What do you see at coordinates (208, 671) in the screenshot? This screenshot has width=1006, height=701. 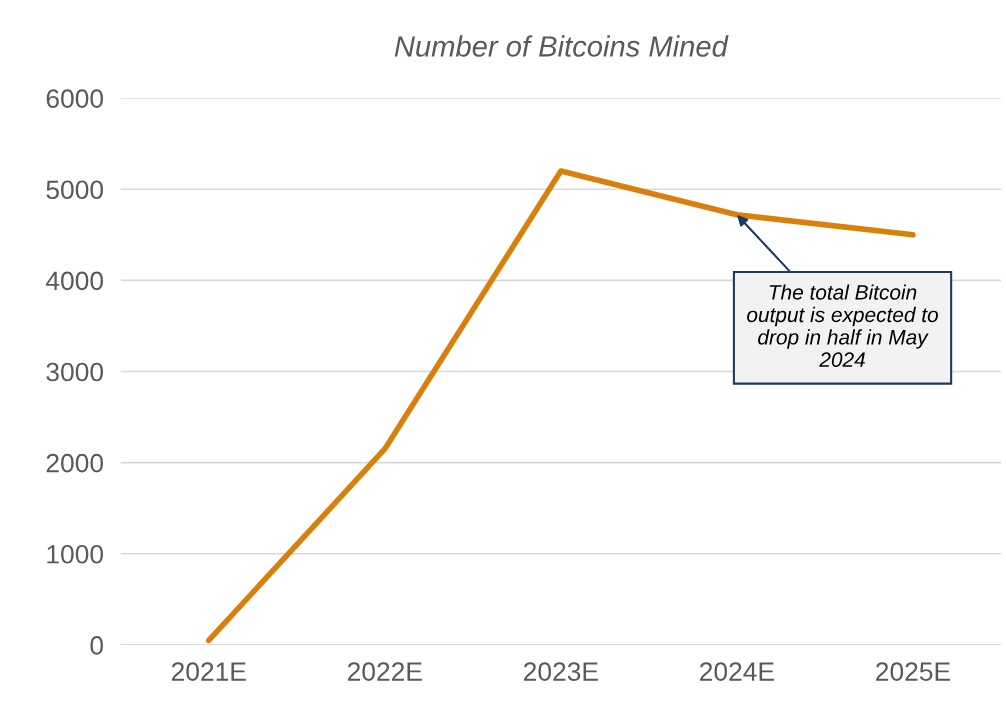 I see `x-tick-label: 2021E` at bounding box center [208, 671].